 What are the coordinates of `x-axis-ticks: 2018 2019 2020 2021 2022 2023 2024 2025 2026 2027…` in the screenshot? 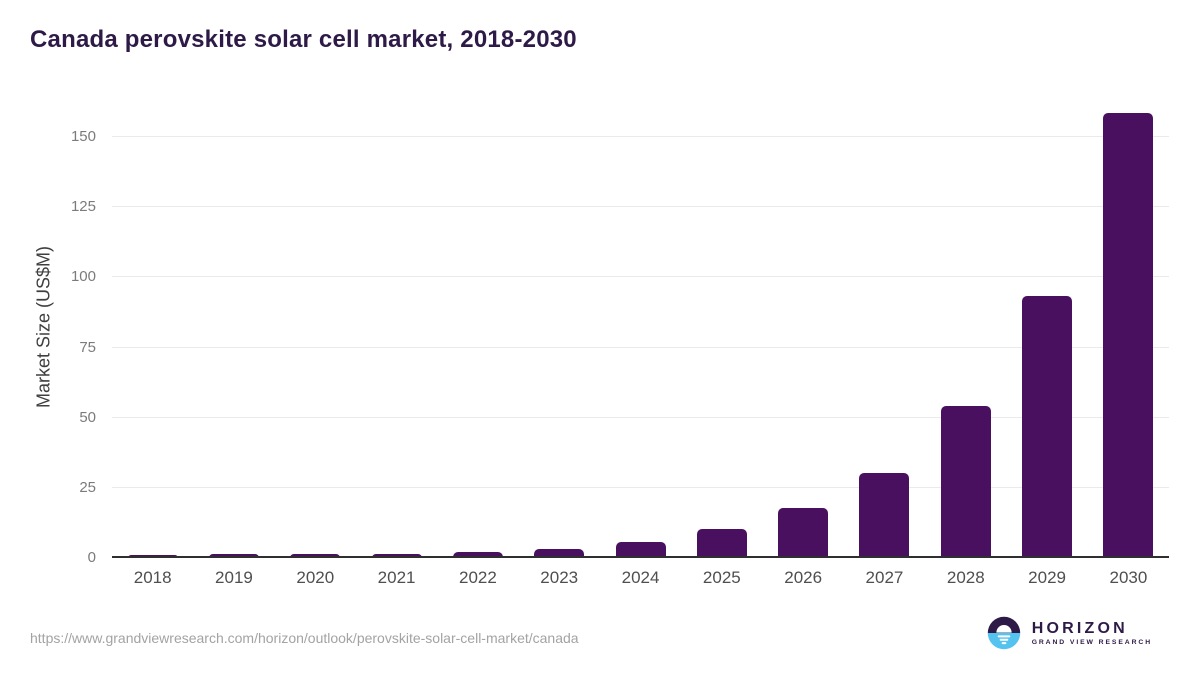 It's located at (640, 578).